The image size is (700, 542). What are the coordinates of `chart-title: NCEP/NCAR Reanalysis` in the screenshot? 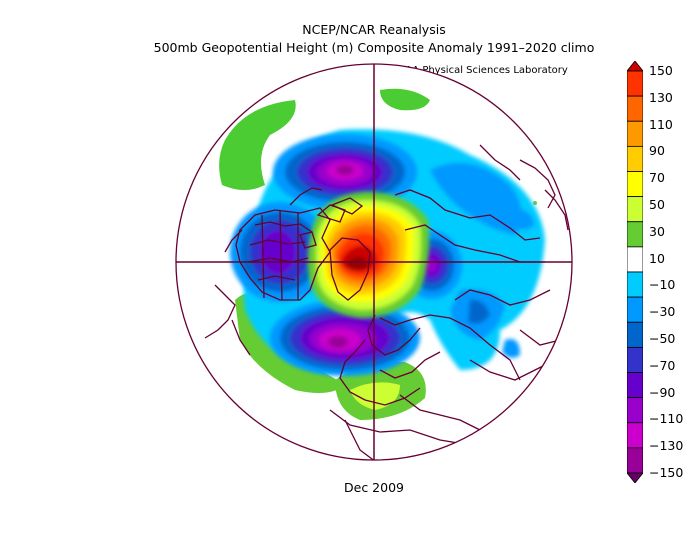 It's located at (374, 29).